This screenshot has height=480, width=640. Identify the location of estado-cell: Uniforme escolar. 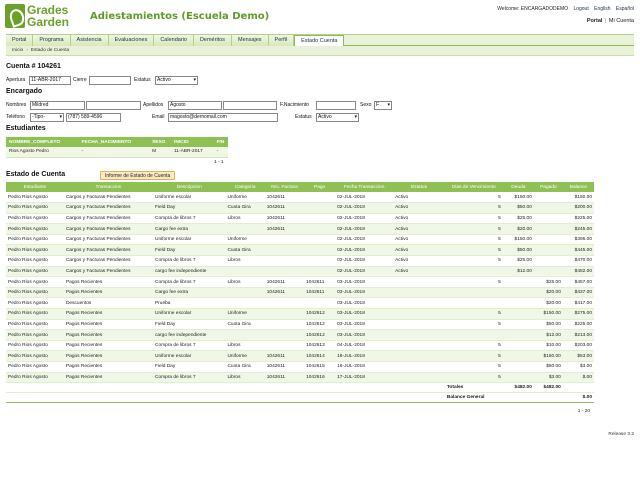
(189, 356).